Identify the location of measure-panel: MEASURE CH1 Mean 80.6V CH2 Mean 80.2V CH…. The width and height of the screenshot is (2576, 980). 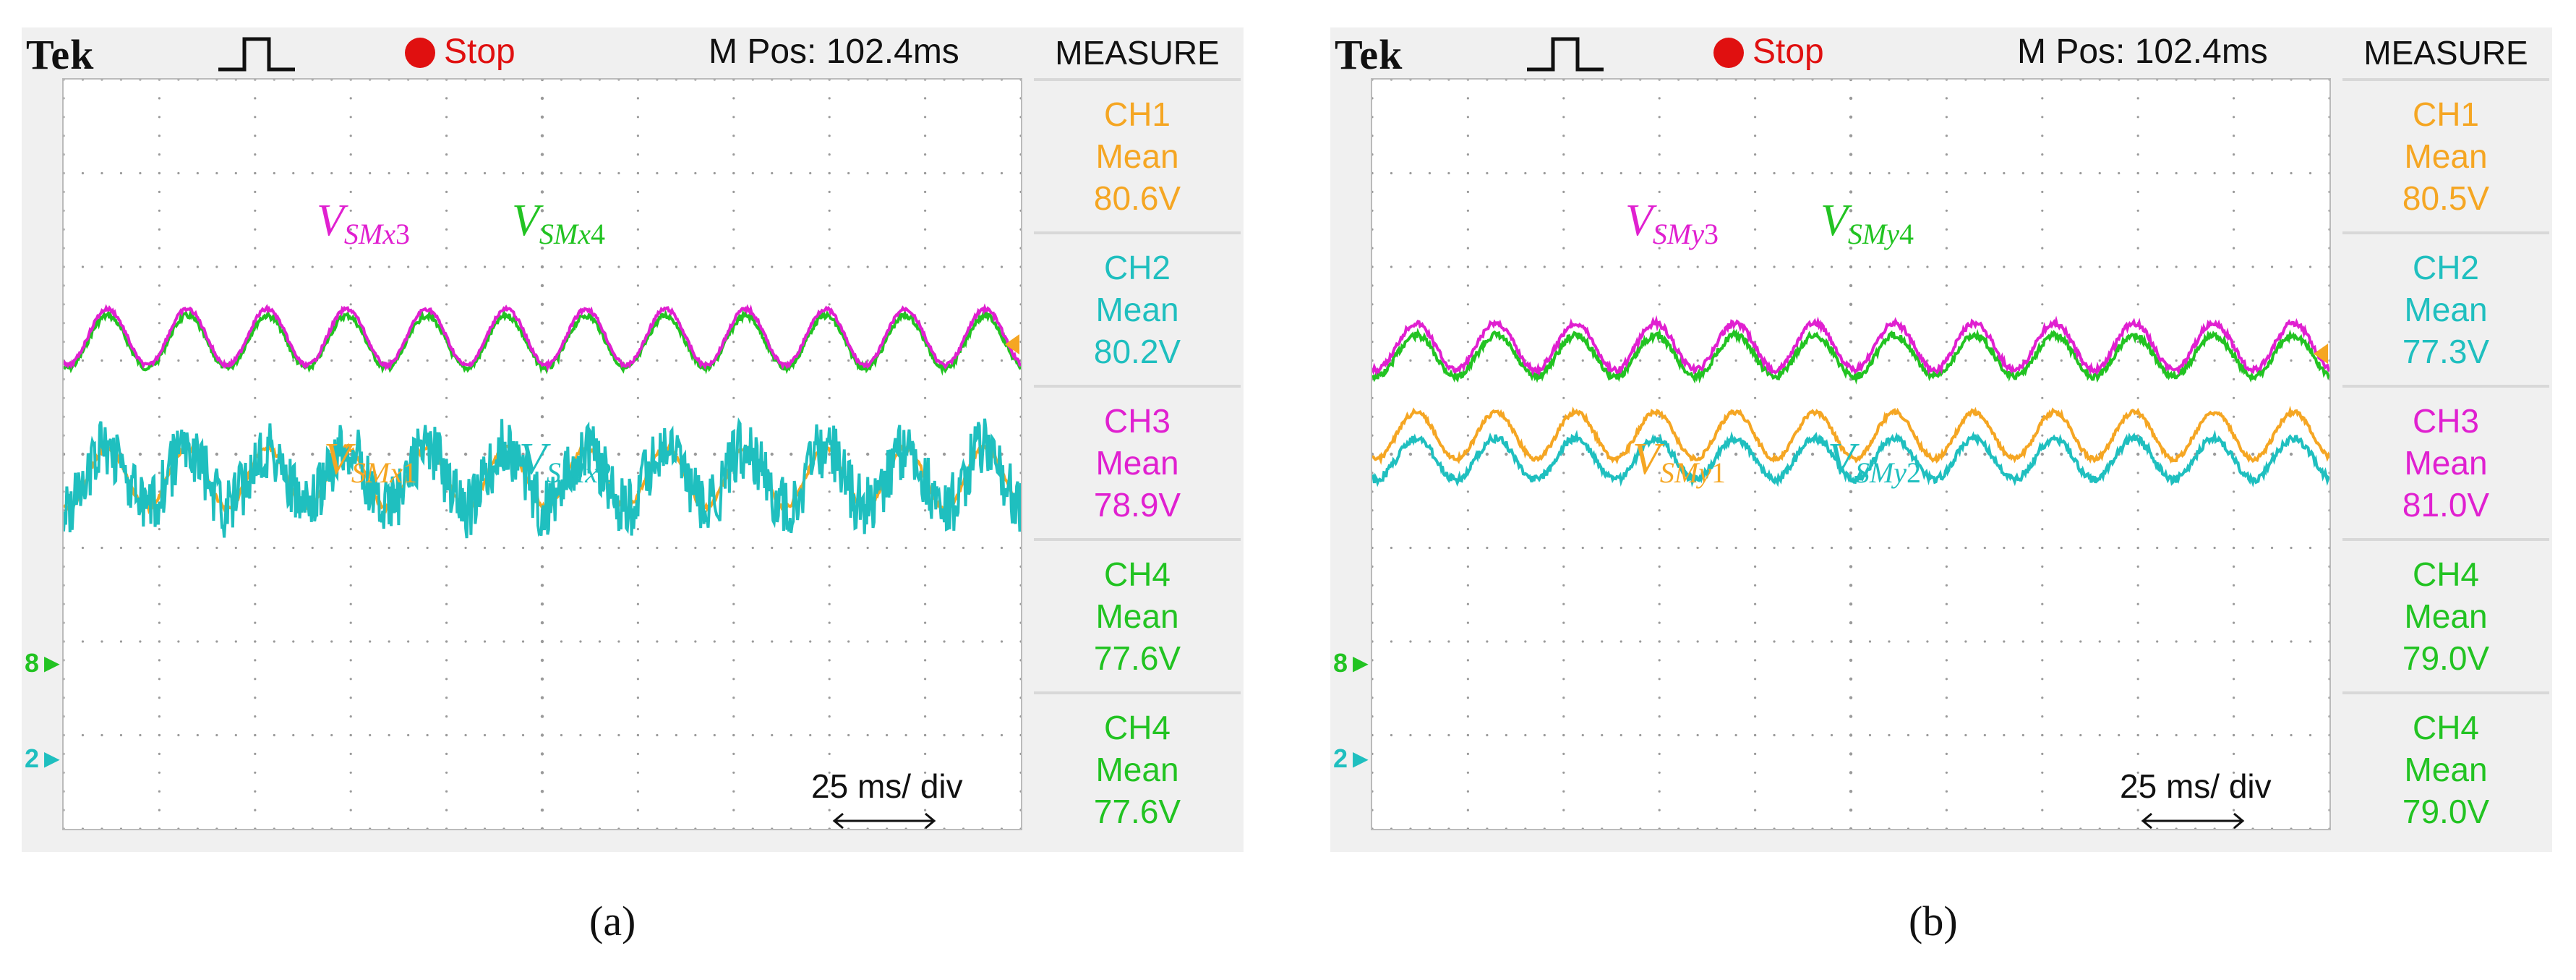
(1137, 439).